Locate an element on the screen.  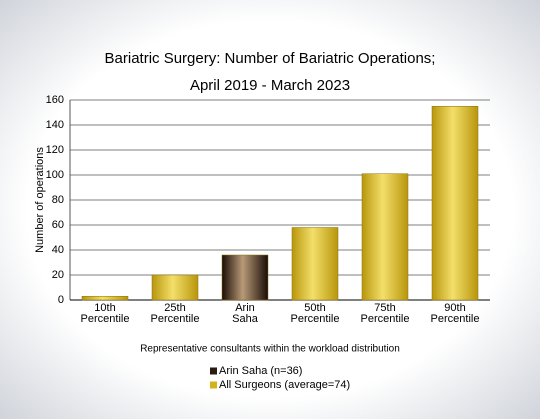
y-tick-label: 160 is located at coordinates (55, 100).